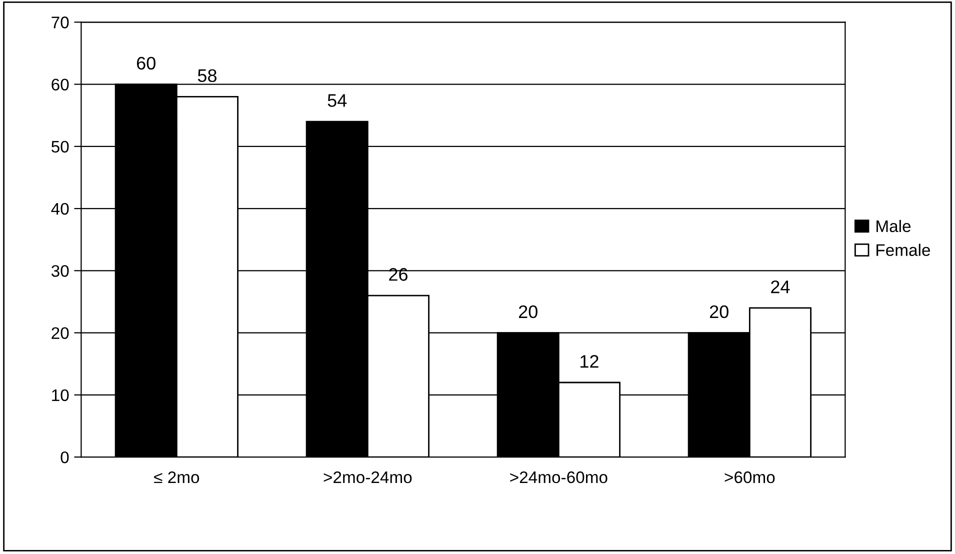  I want to click on y-tick-label: 10, so click(60, 395).